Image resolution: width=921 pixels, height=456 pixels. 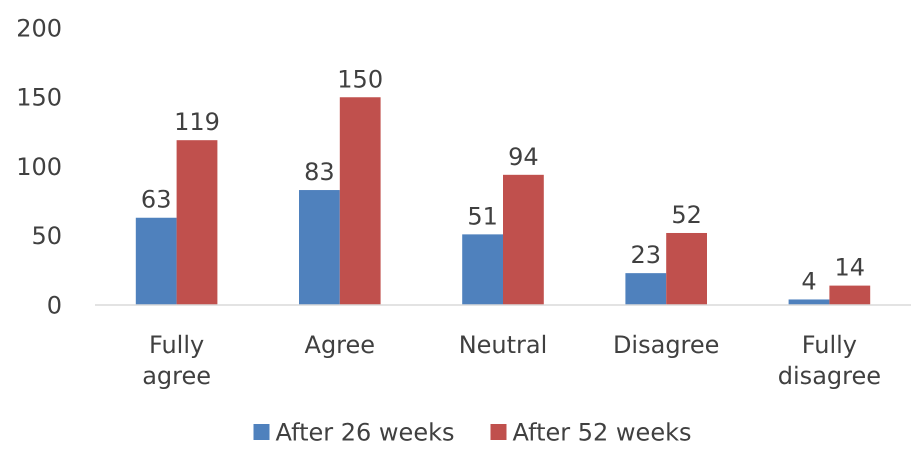 What do you see at coordinates (54, 305) in the screenshot?
I see `y-tick-label: 0` at bounding box center [54, 305].